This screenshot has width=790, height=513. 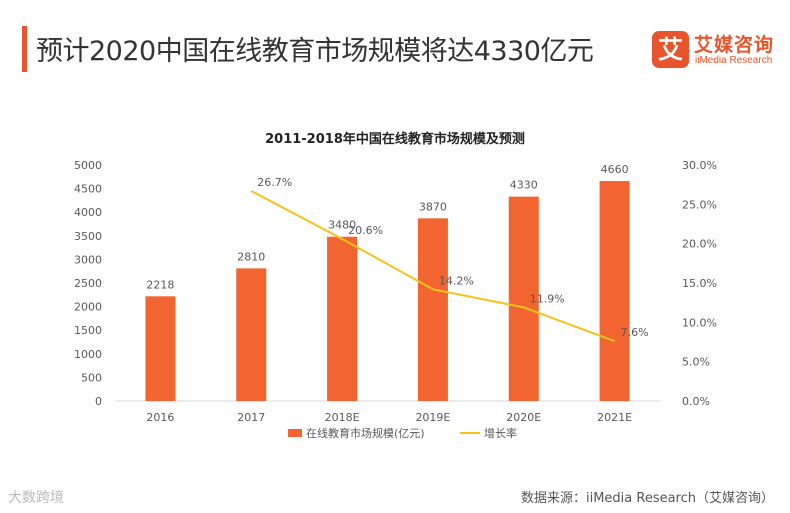 I want to click on legend-bar-label: 在线教育市场规模(亿元), so click(x=365, y=433).